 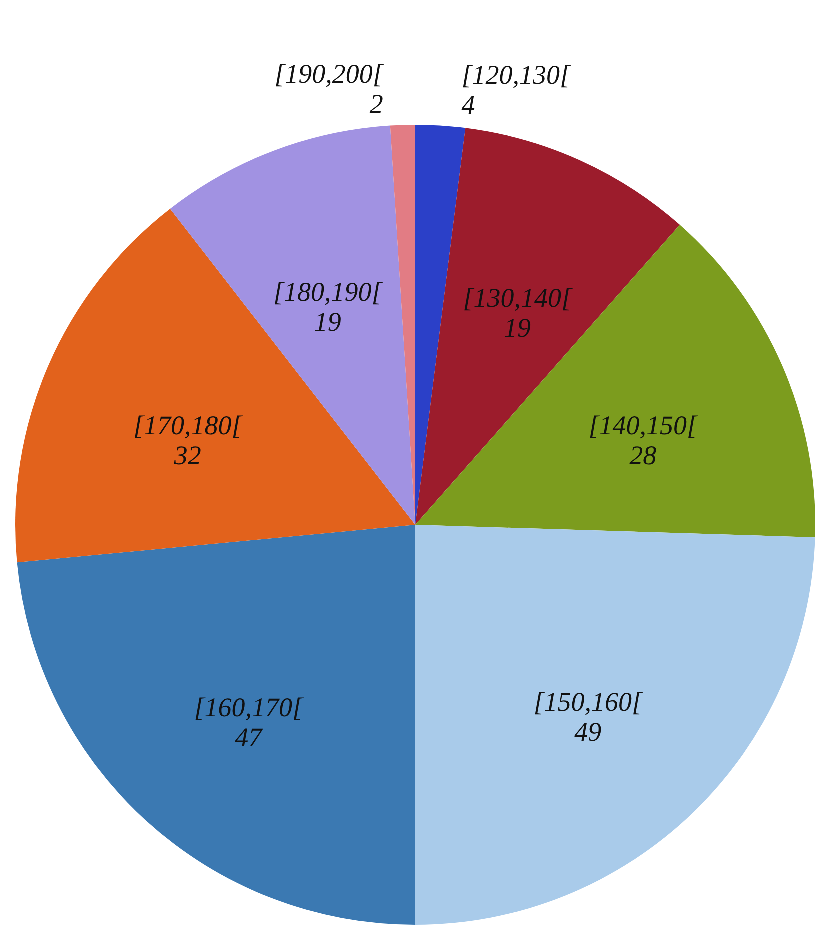 What do you see at coordinates (329, 74) in the screenshot?
I see `slice-label: [190,200[` at bounding box center [329, 74].